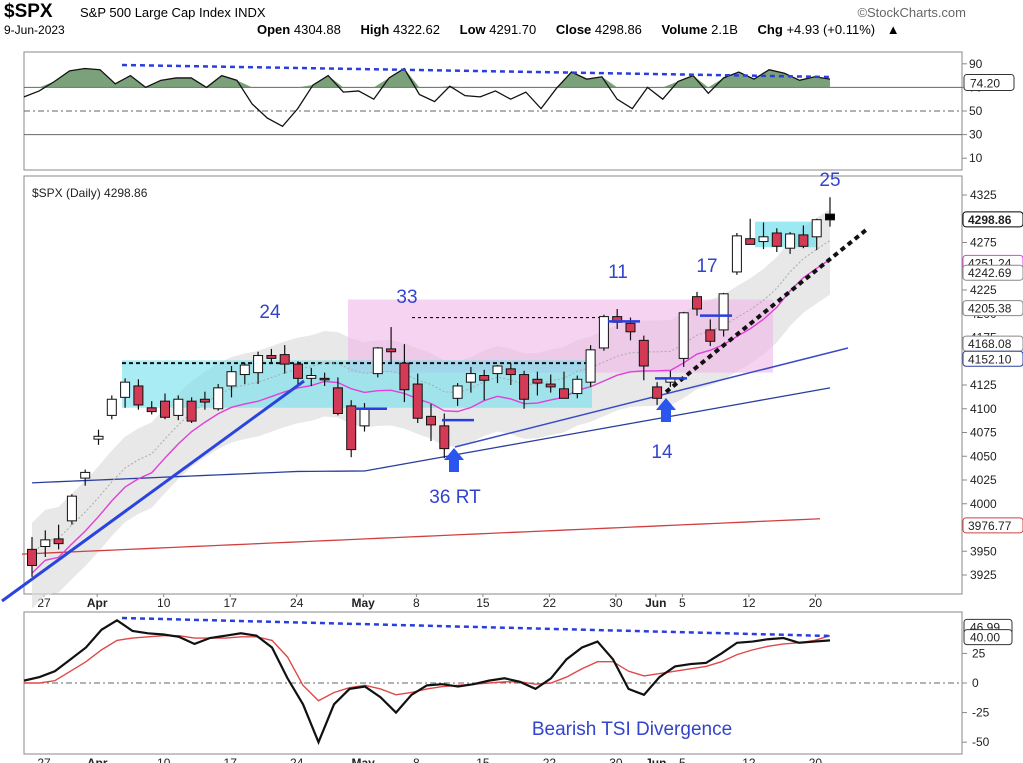  I want to click on date-tick-label: Jun, so click(655, 603).